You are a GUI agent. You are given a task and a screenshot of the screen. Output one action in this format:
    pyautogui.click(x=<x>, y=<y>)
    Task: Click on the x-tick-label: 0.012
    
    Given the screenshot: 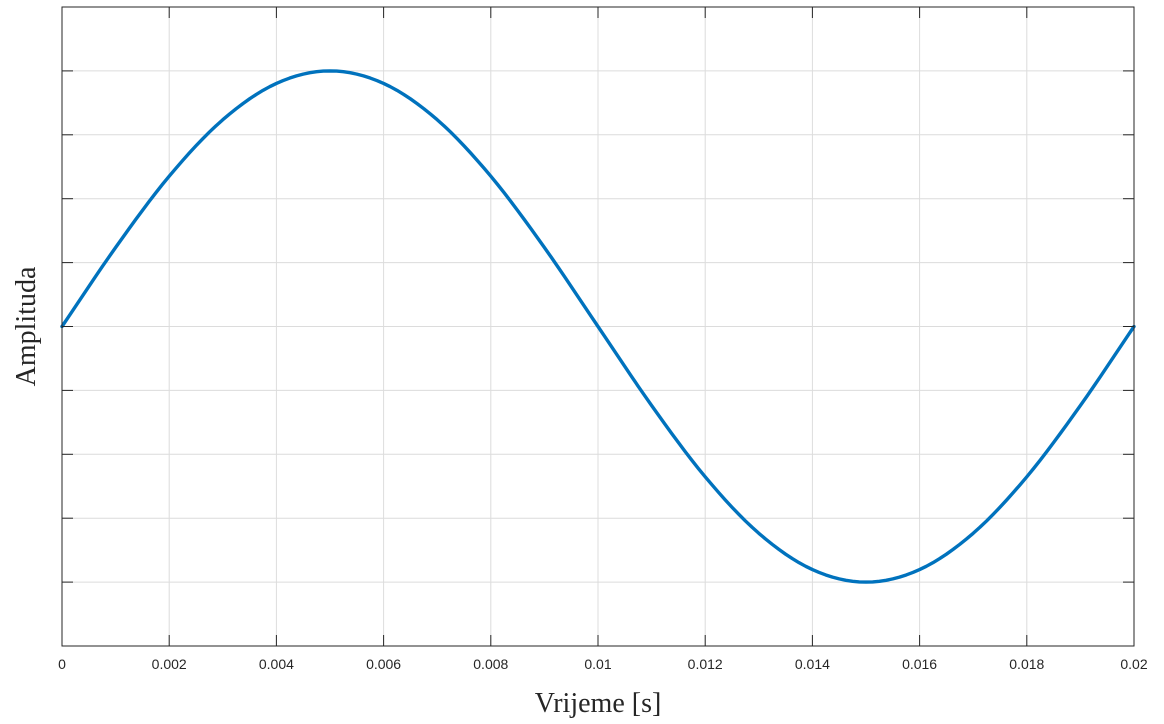 What is the action you would take?
    pyautogui.click(x=705, y=664)
    